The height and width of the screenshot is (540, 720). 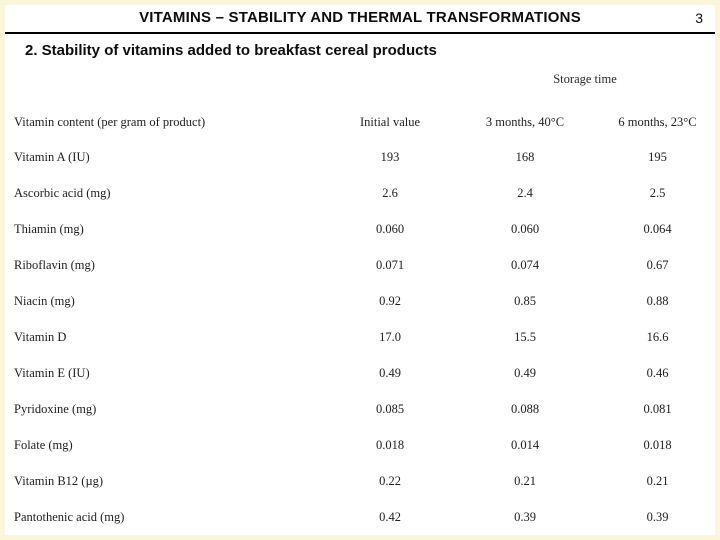 What do you see at coordinates (360, 481) in the screenshot?
I see `table-row: Vitamin B12 (µg) 0.22 0.21 0.21` at bounding box center [360, 481].